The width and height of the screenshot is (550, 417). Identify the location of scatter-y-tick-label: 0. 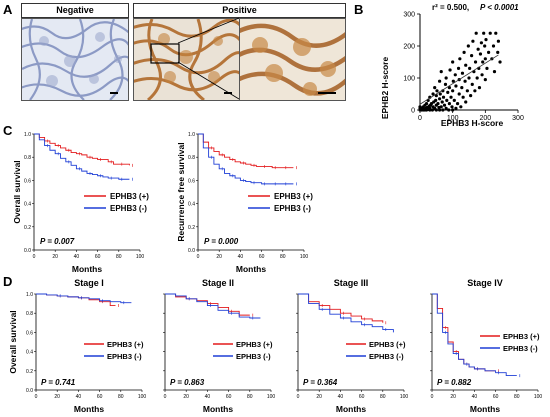
(413, 111).